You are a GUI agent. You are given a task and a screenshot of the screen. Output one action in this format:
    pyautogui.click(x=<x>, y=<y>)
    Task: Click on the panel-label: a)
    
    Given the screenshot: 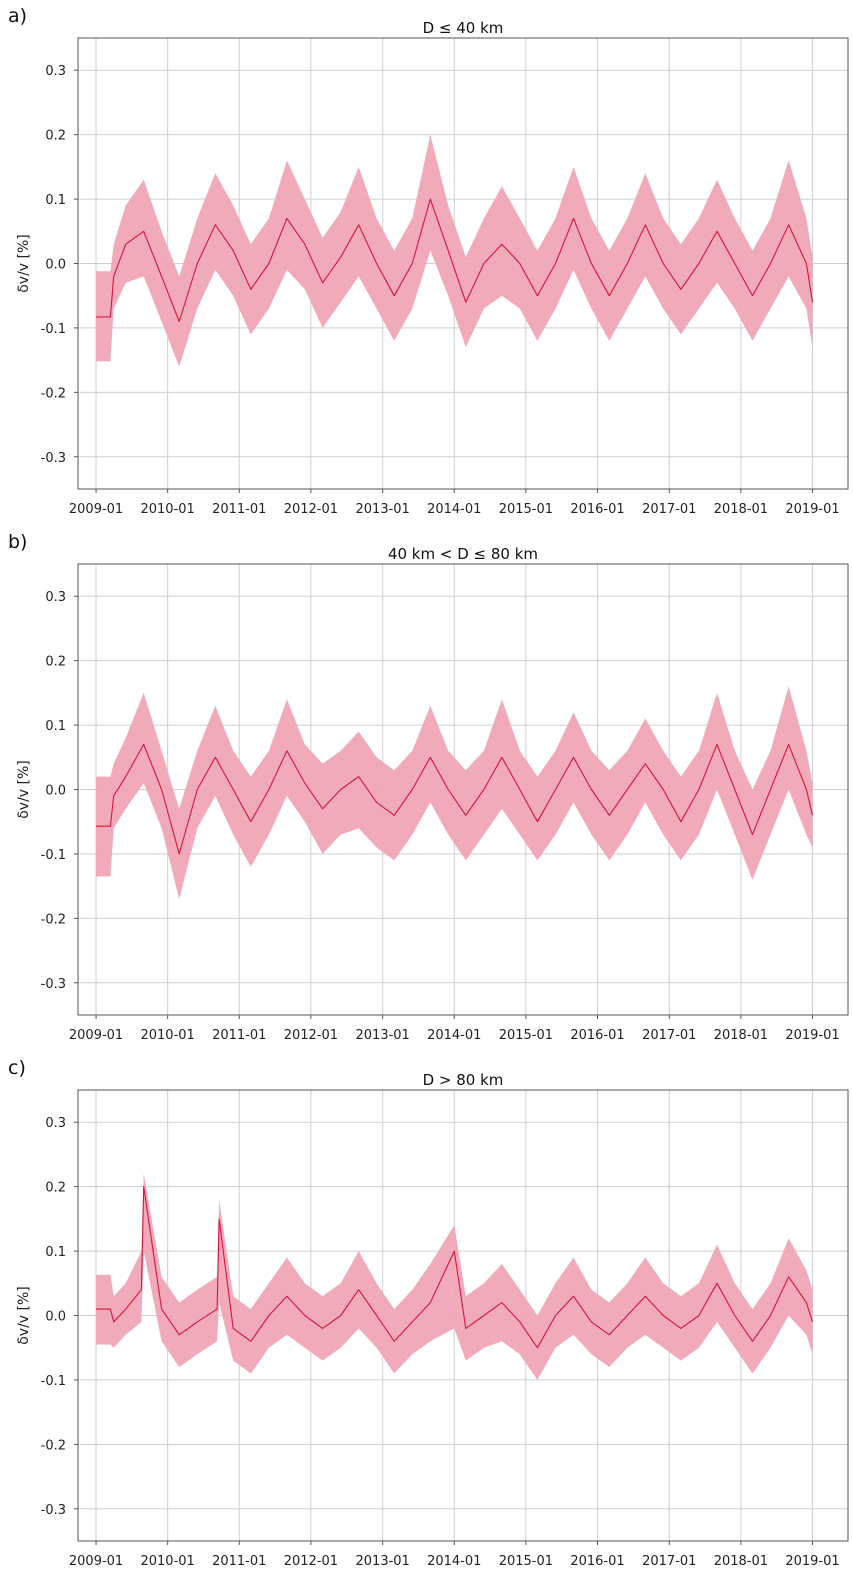 What is the action you would take?
    pyautogui.click(x=17, y=16)
    